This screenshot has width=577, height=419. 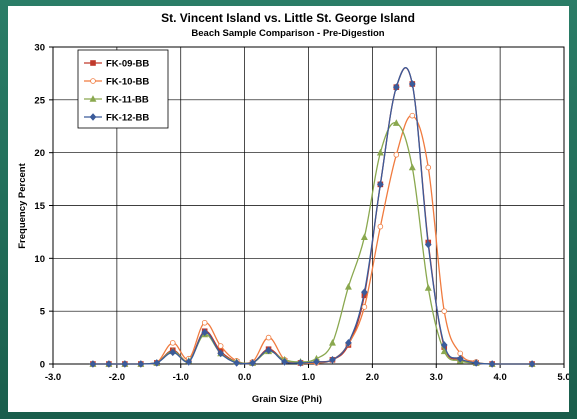 What do you see at coordinates (563, 377) in the screenshot?
I see `x-tick-label: 5.0` at bounding box center [563, 377].